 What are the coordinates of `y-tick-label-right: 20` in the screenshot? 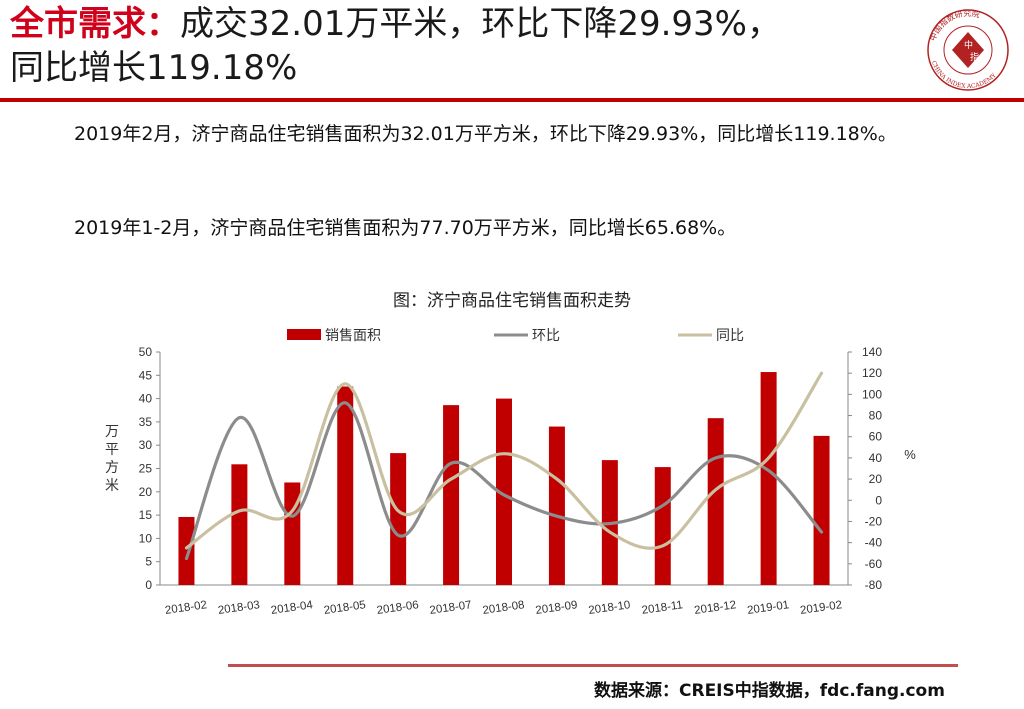 It's located at (876, 479).